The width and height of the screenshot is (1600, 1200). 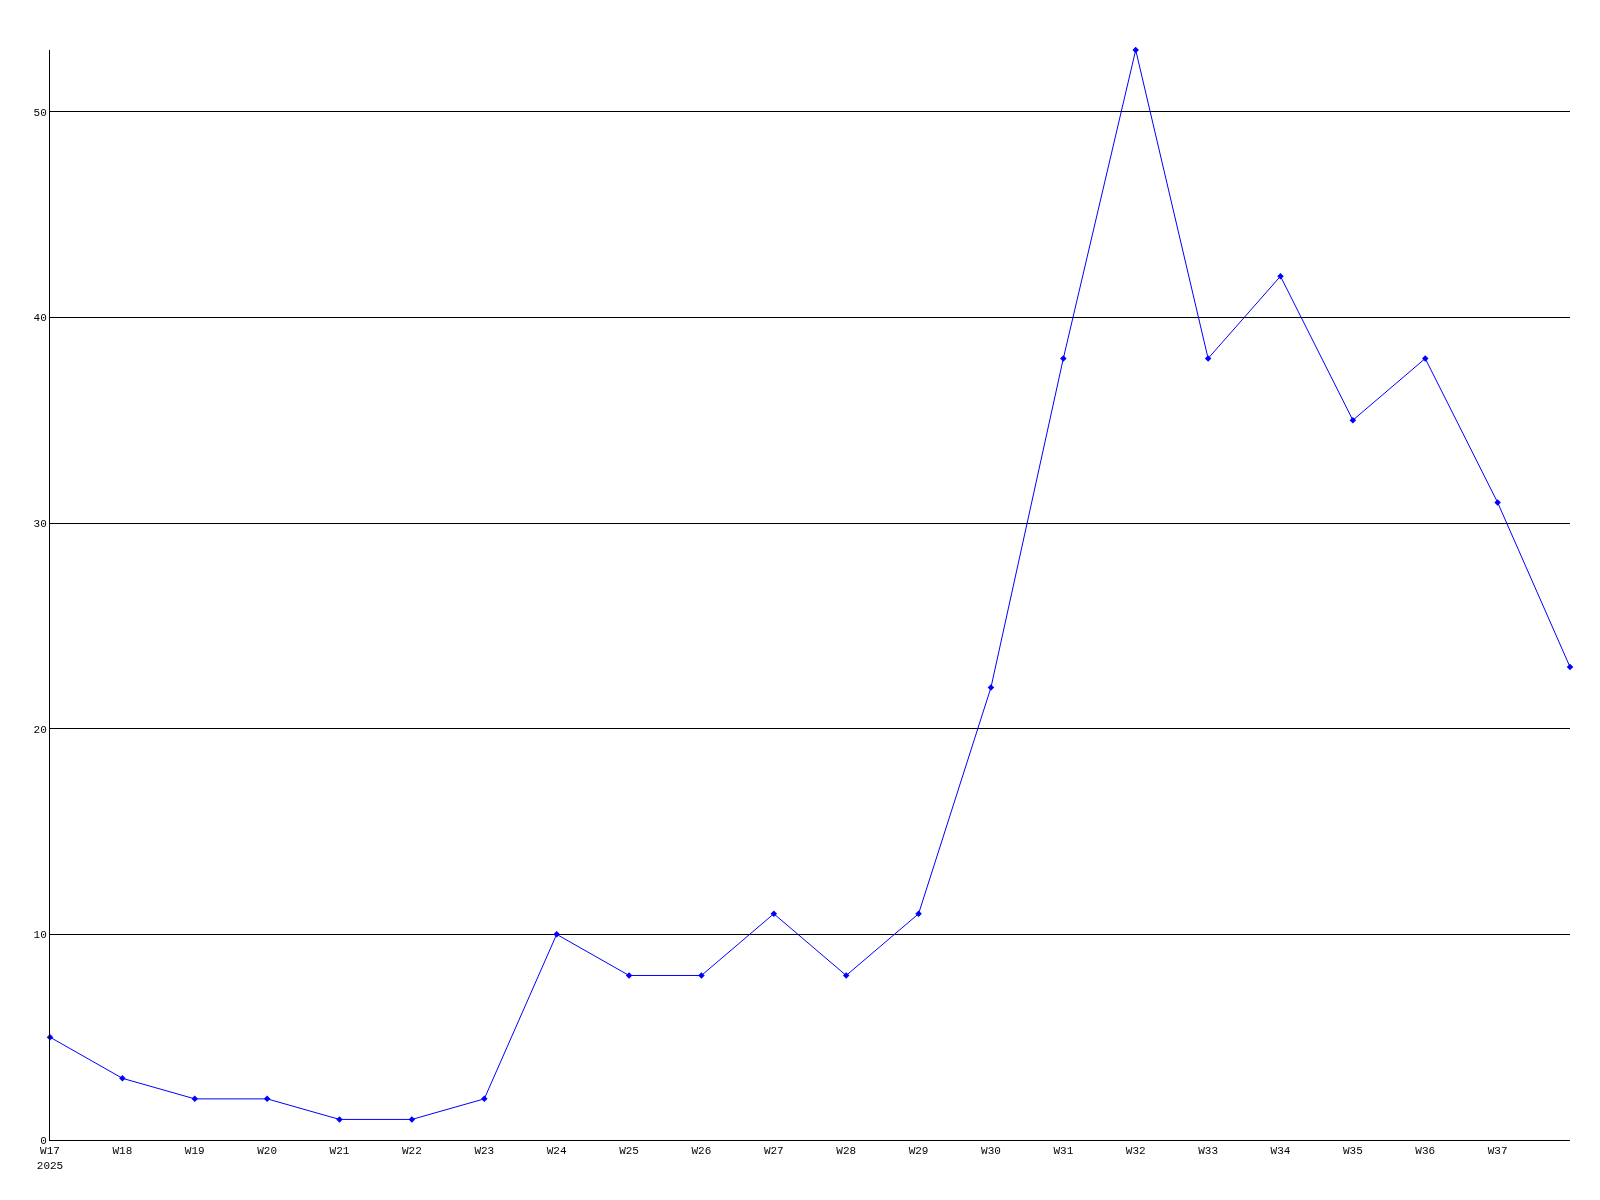 I want to click on x-tick-label: W28, so click(x=846, y=1151).